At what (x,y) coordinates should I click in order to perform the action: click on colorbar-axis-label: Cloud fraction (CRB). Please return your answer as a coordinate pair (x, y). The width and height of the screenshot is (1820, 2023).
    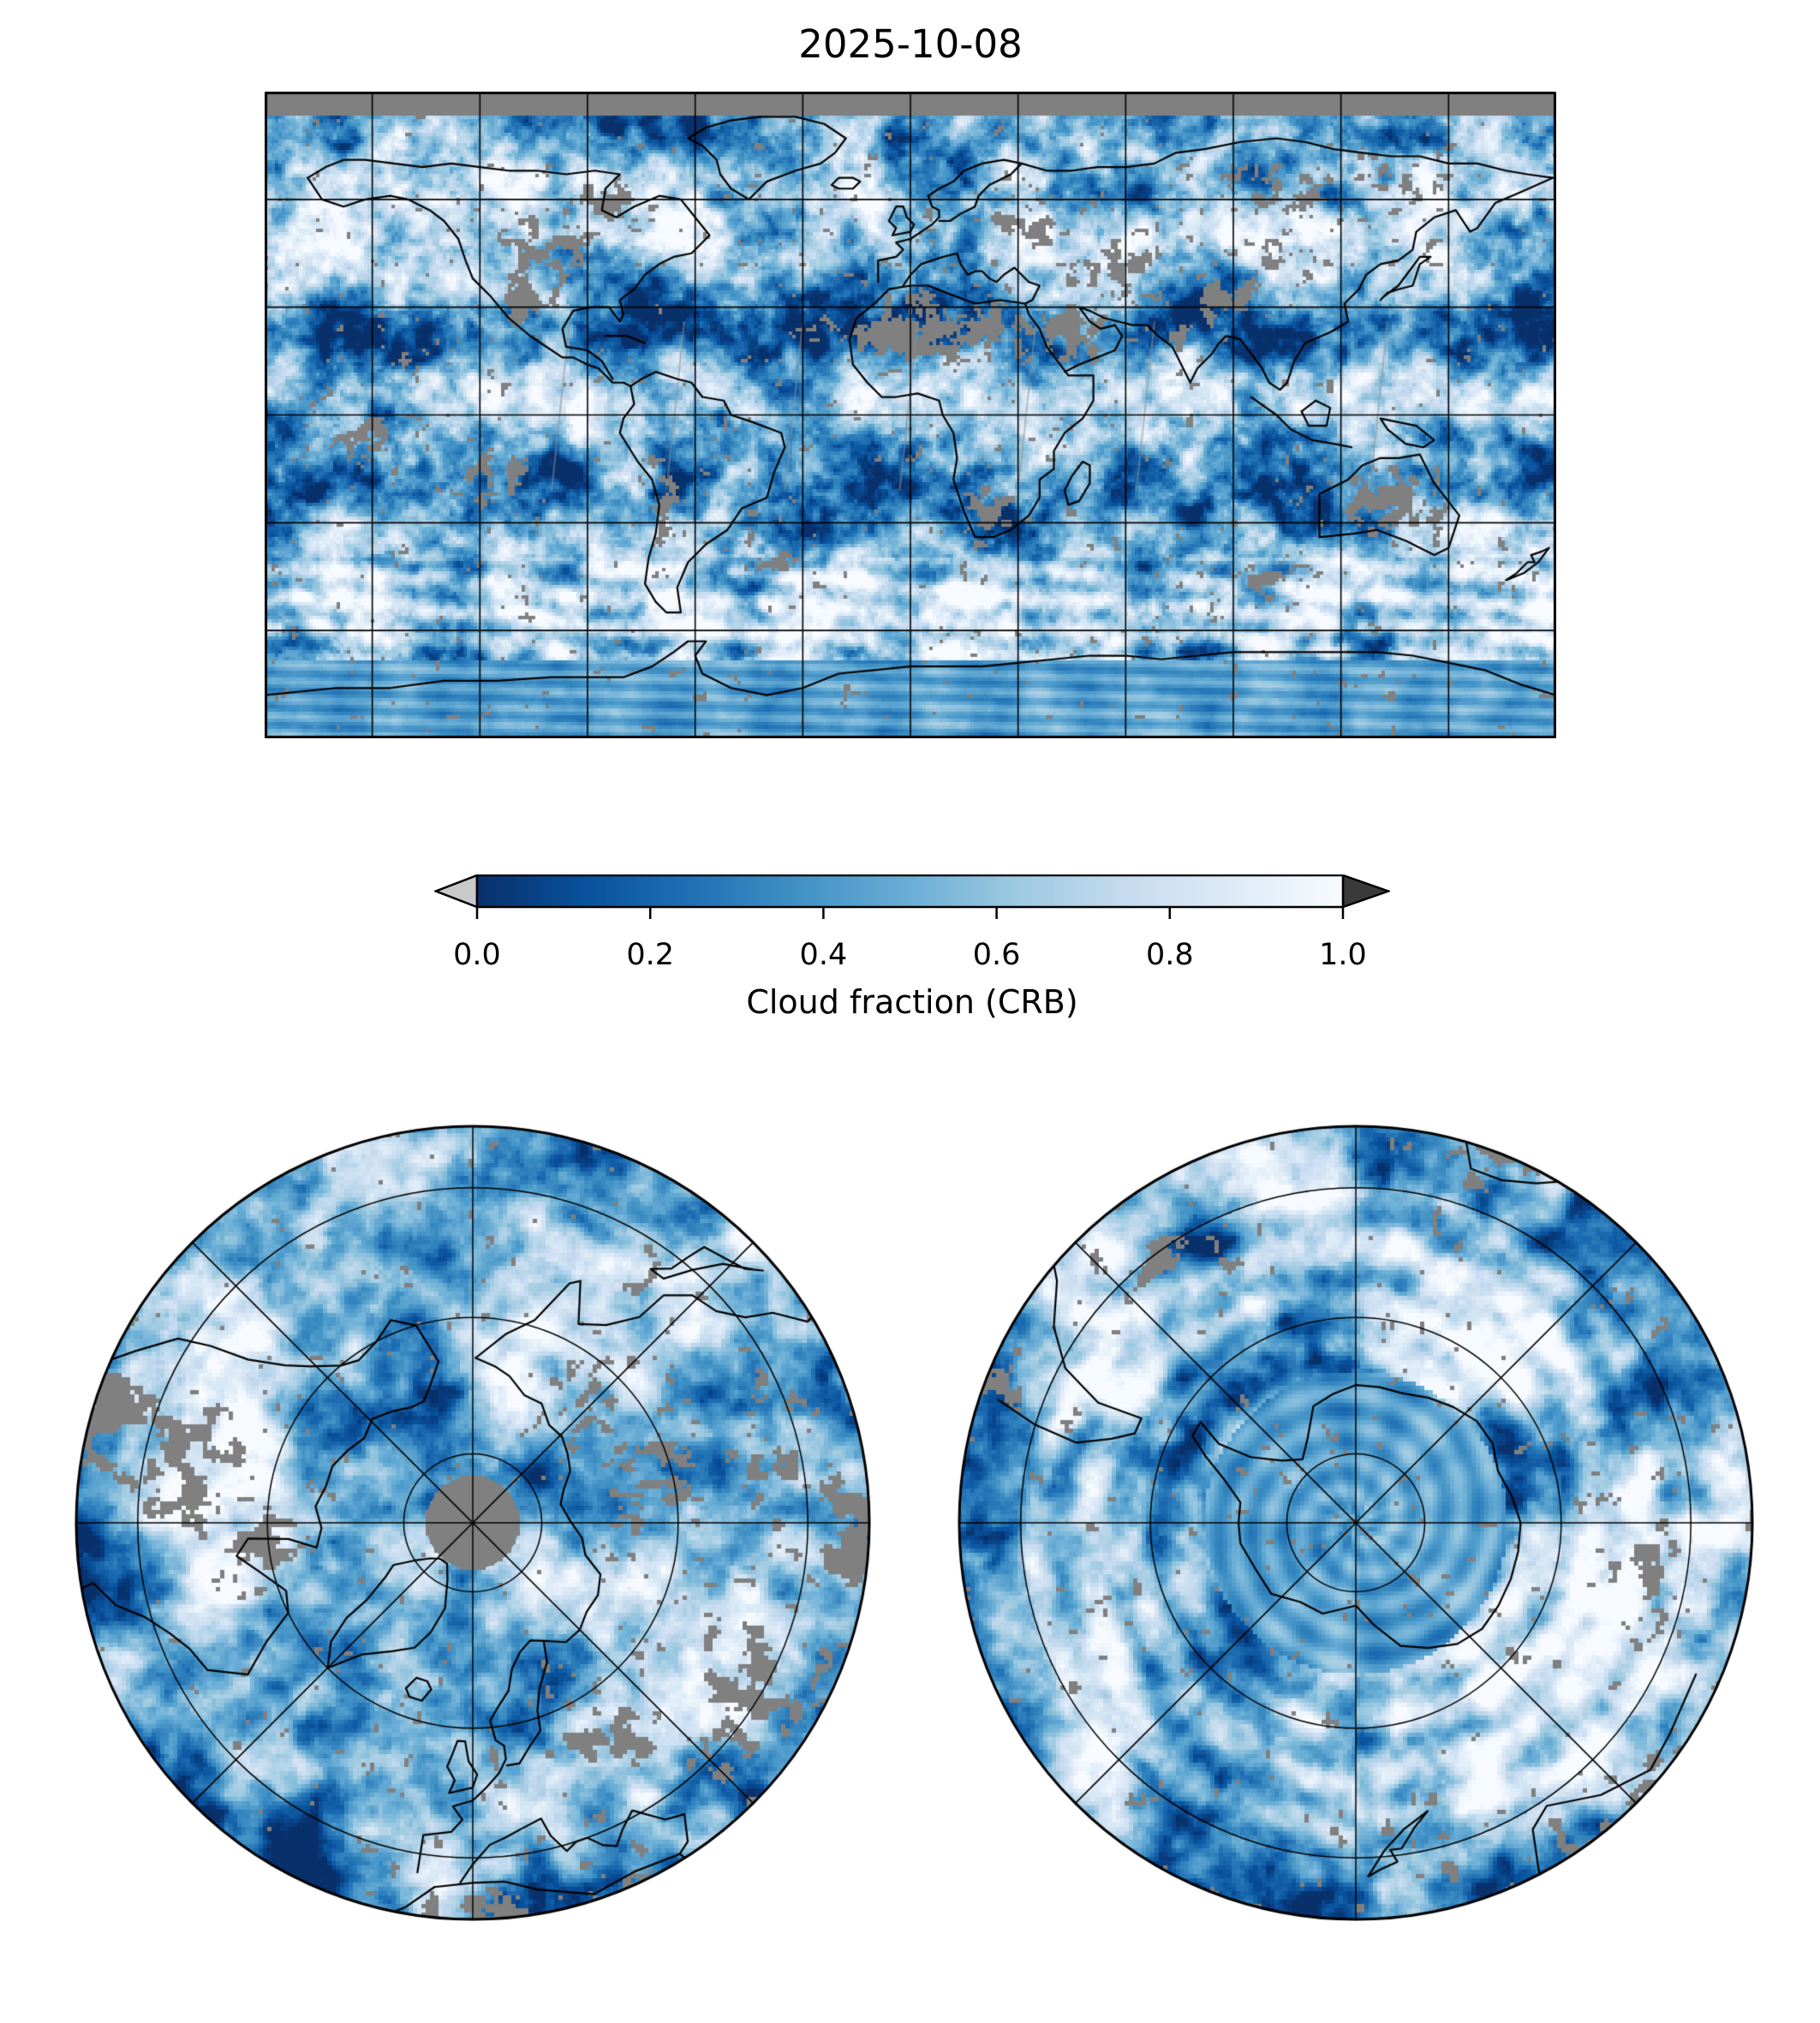
    Looking at the image, I should click on (912, 1002).